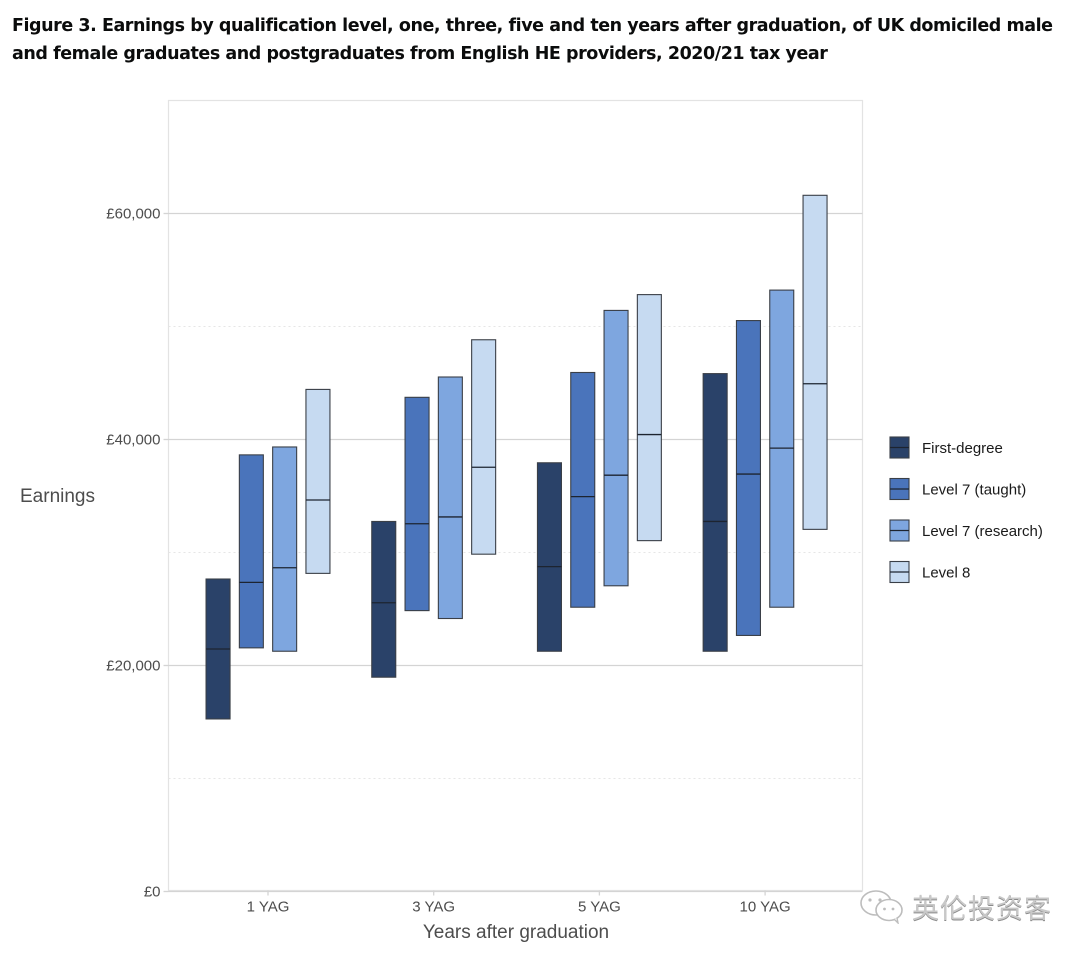 The width and height of the screenshot is (1080, 953). Describe the element at coordinates (133, 440) in the screenshot. I see `y-tick-label: £40,000` at that location.